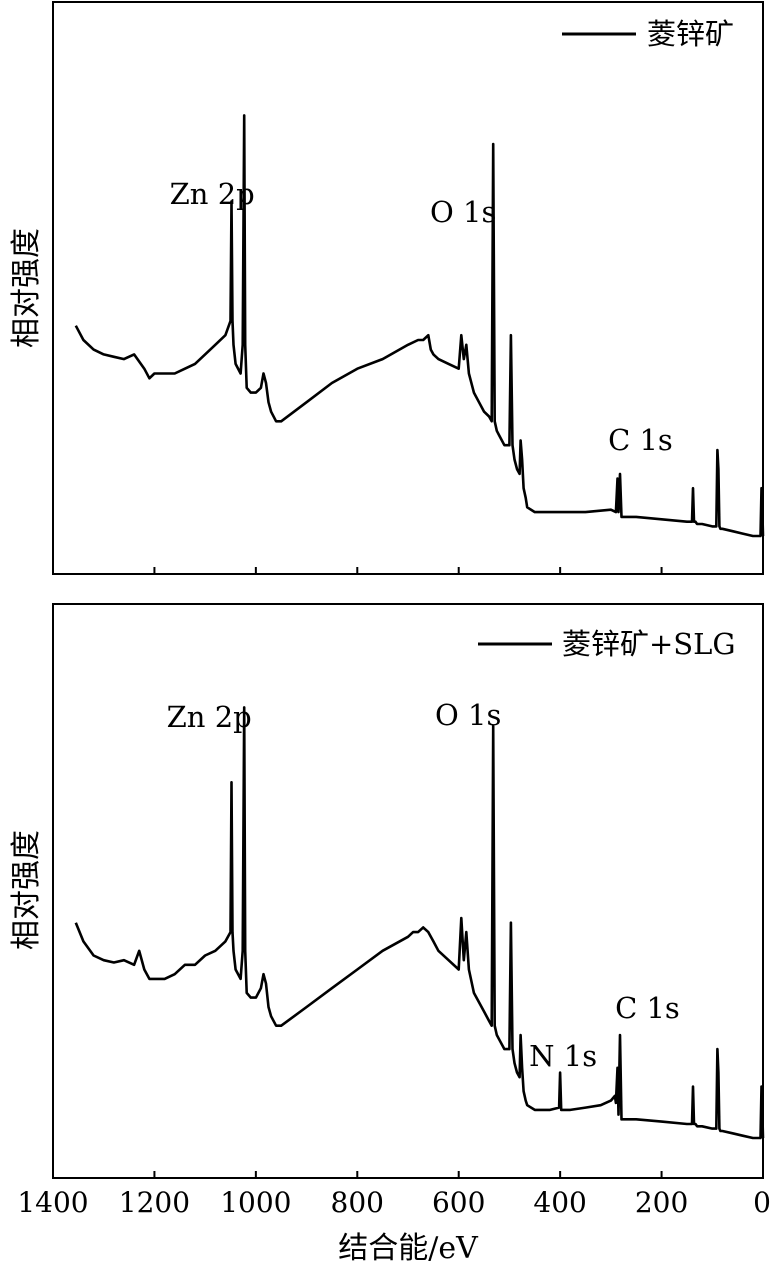  Describe the element at coordinates (563, 1056) in the screenshot. I see `peak-label-n-1s: N 1s` at that location.